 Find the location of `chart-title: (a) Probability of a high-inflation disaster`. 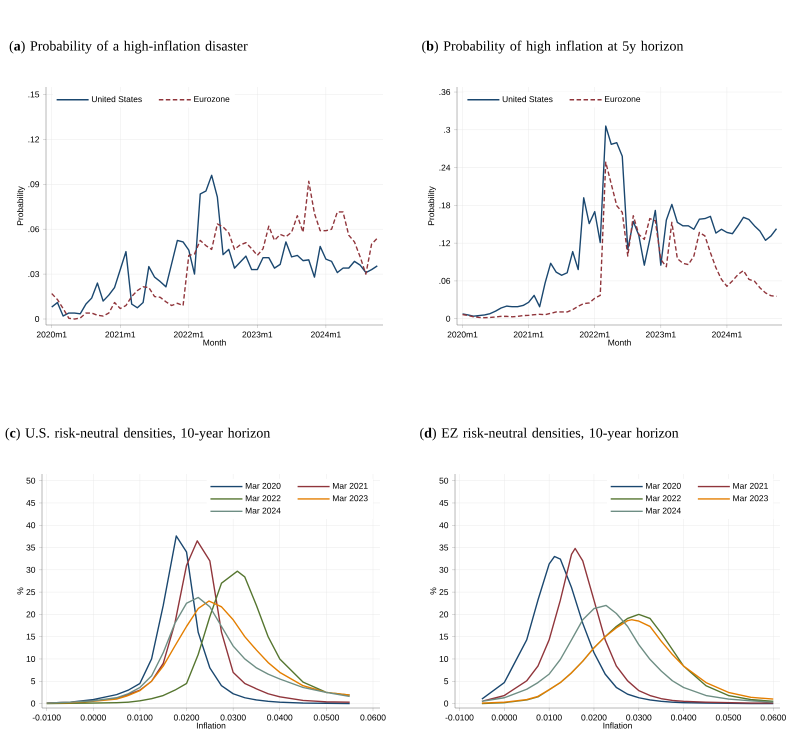

chart-title: (a) Probability of a high-inflation disaster is located at coordinates (129, 47).